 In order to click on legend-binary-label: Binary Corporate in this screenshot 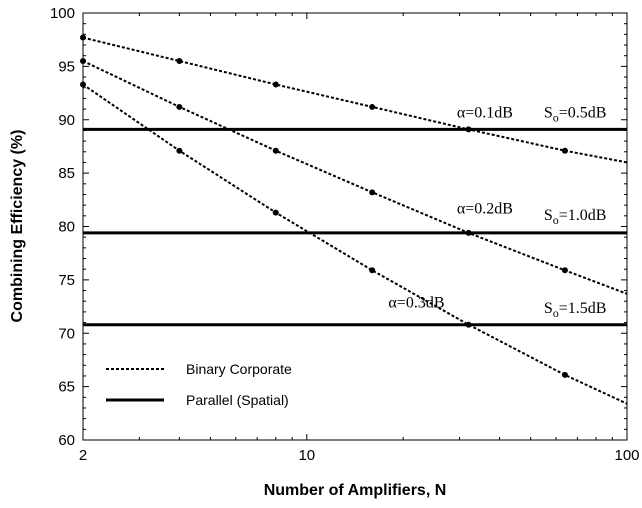, I will do `click(239, 369)`.